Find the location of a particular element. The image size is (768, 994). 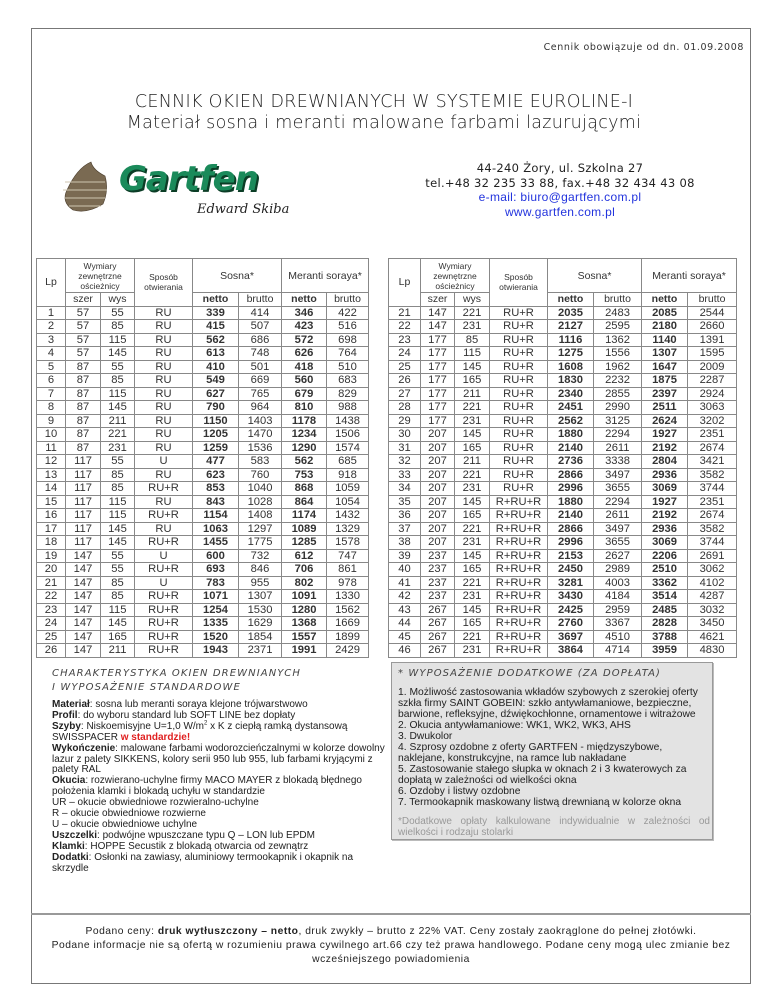

sosna-brutto: 1854 is located at coordinates (260, 636).